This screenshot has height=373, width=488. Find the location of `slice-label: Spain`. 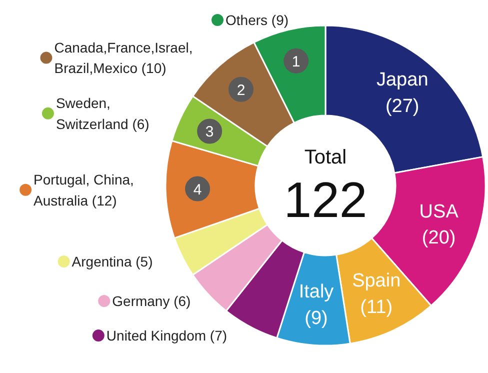

slice-label: Spain is located at coordinates (376, 281).